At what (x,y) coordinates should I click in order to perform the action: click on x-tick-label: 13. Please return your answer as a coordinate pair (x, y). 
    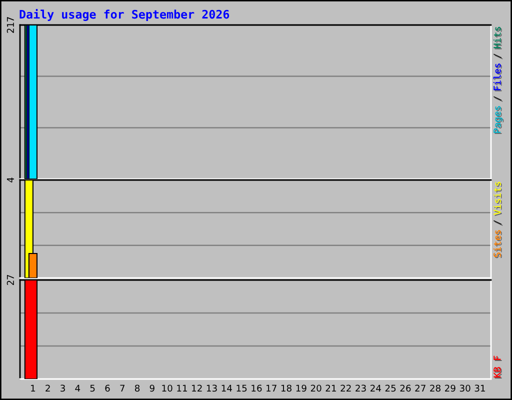
    Looking at the image, I should click on (211, 388).